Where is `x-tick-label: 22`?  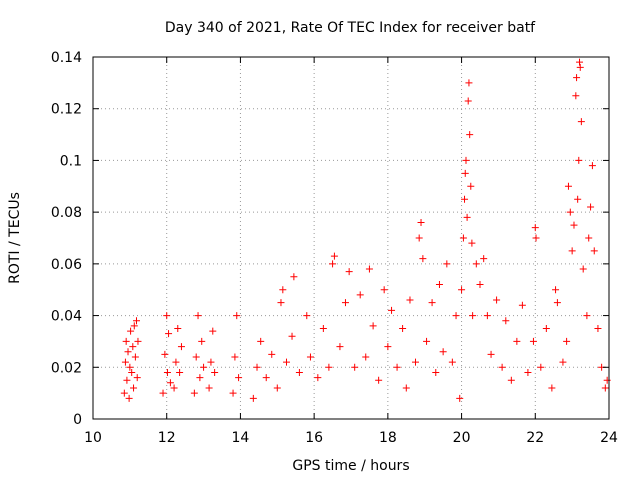 x-tick-label: 22 is located at coordinates (535, 438).